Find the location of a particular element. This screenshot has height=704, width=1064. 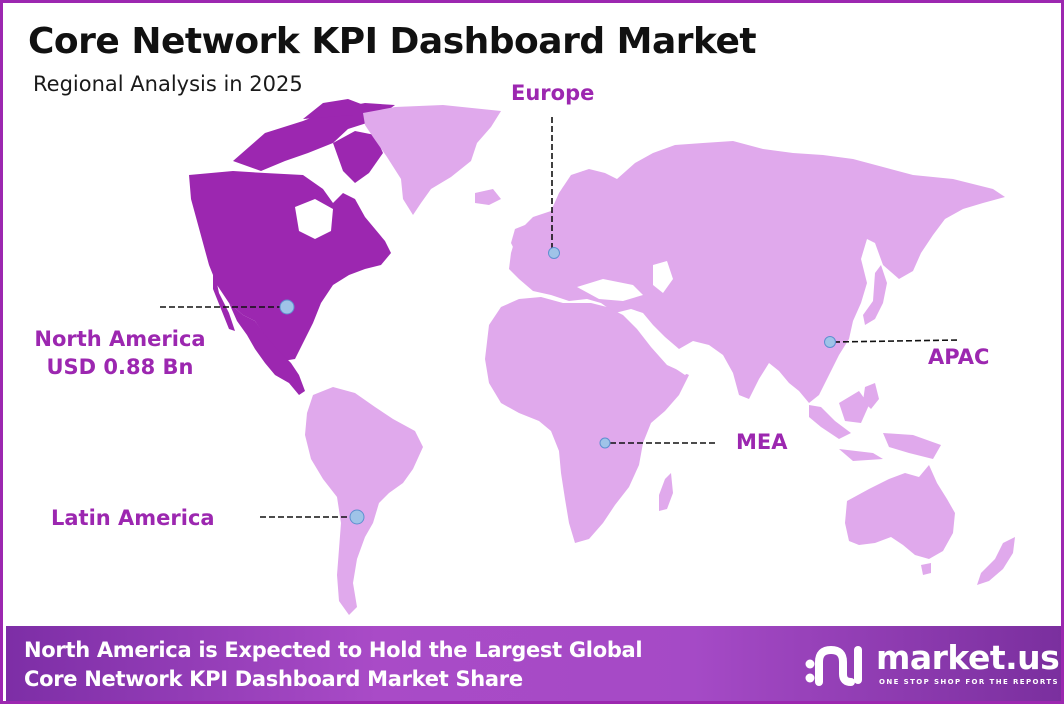

marker-mea is located at coordinates (605, 443).